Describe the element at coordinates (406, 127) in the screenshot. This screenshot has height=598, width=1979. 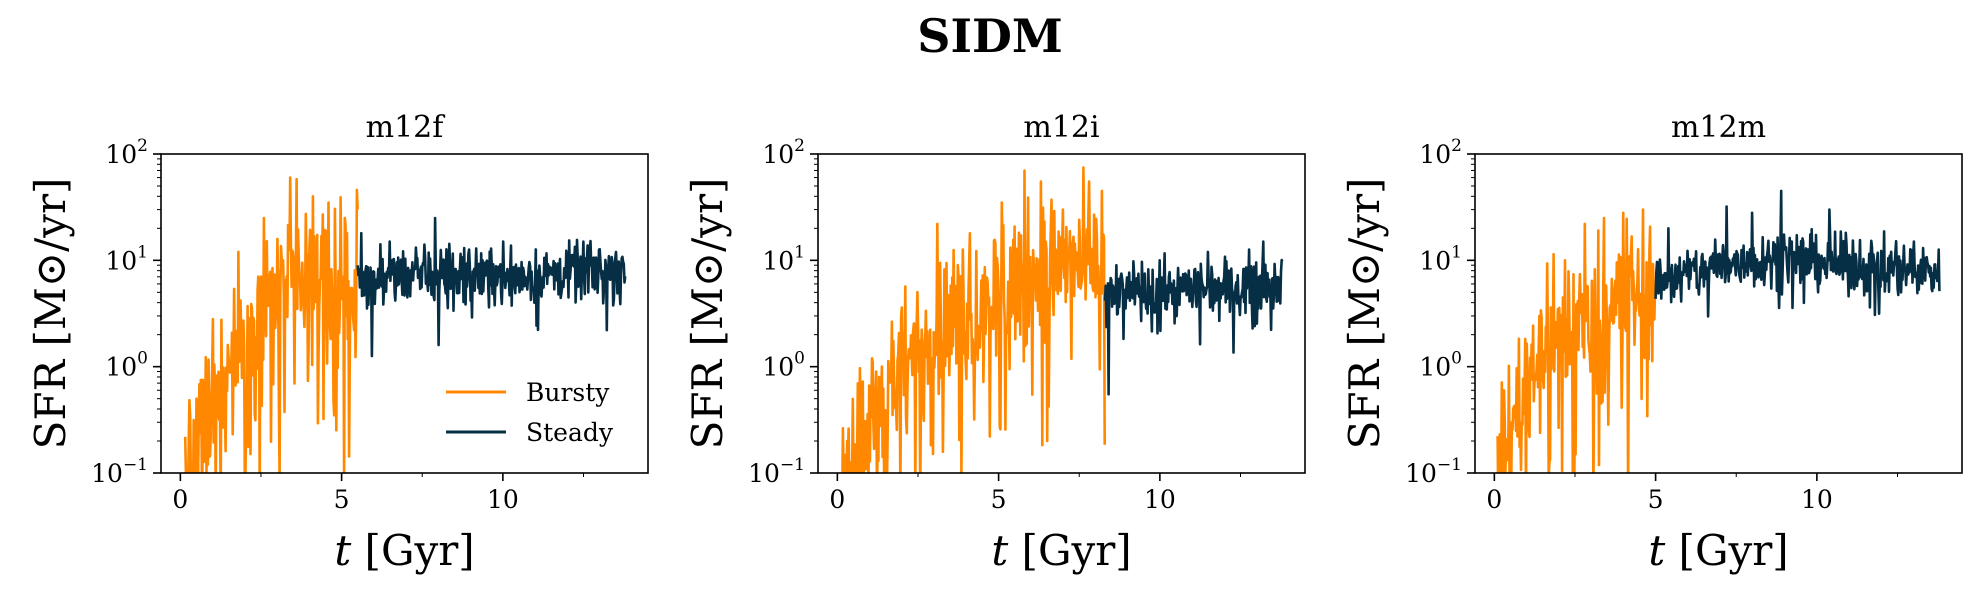
I see `panel-title: m12f` at that location.